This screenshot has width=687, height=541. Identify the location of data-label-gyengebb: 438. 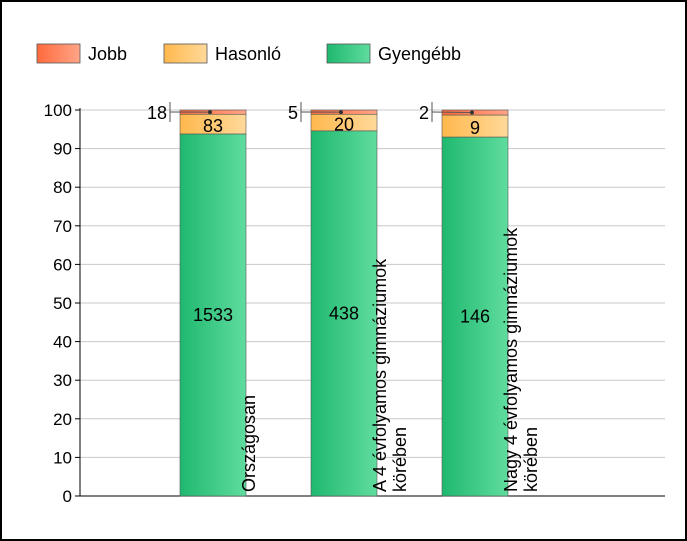
(344, 313).